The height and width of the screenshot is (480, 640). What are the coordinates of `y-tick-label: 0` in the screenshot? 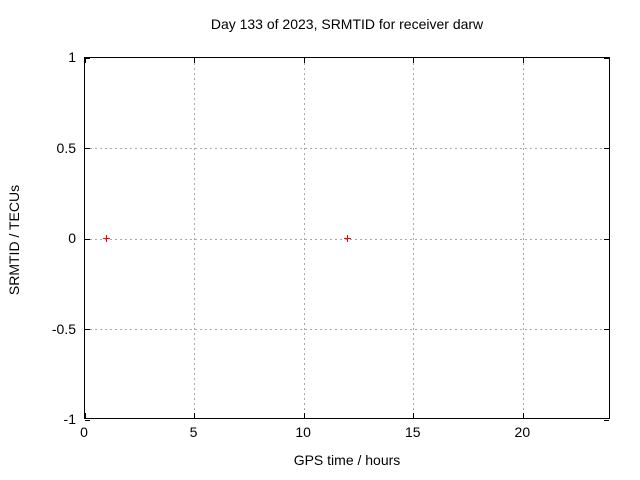 It's located at (72, 238).